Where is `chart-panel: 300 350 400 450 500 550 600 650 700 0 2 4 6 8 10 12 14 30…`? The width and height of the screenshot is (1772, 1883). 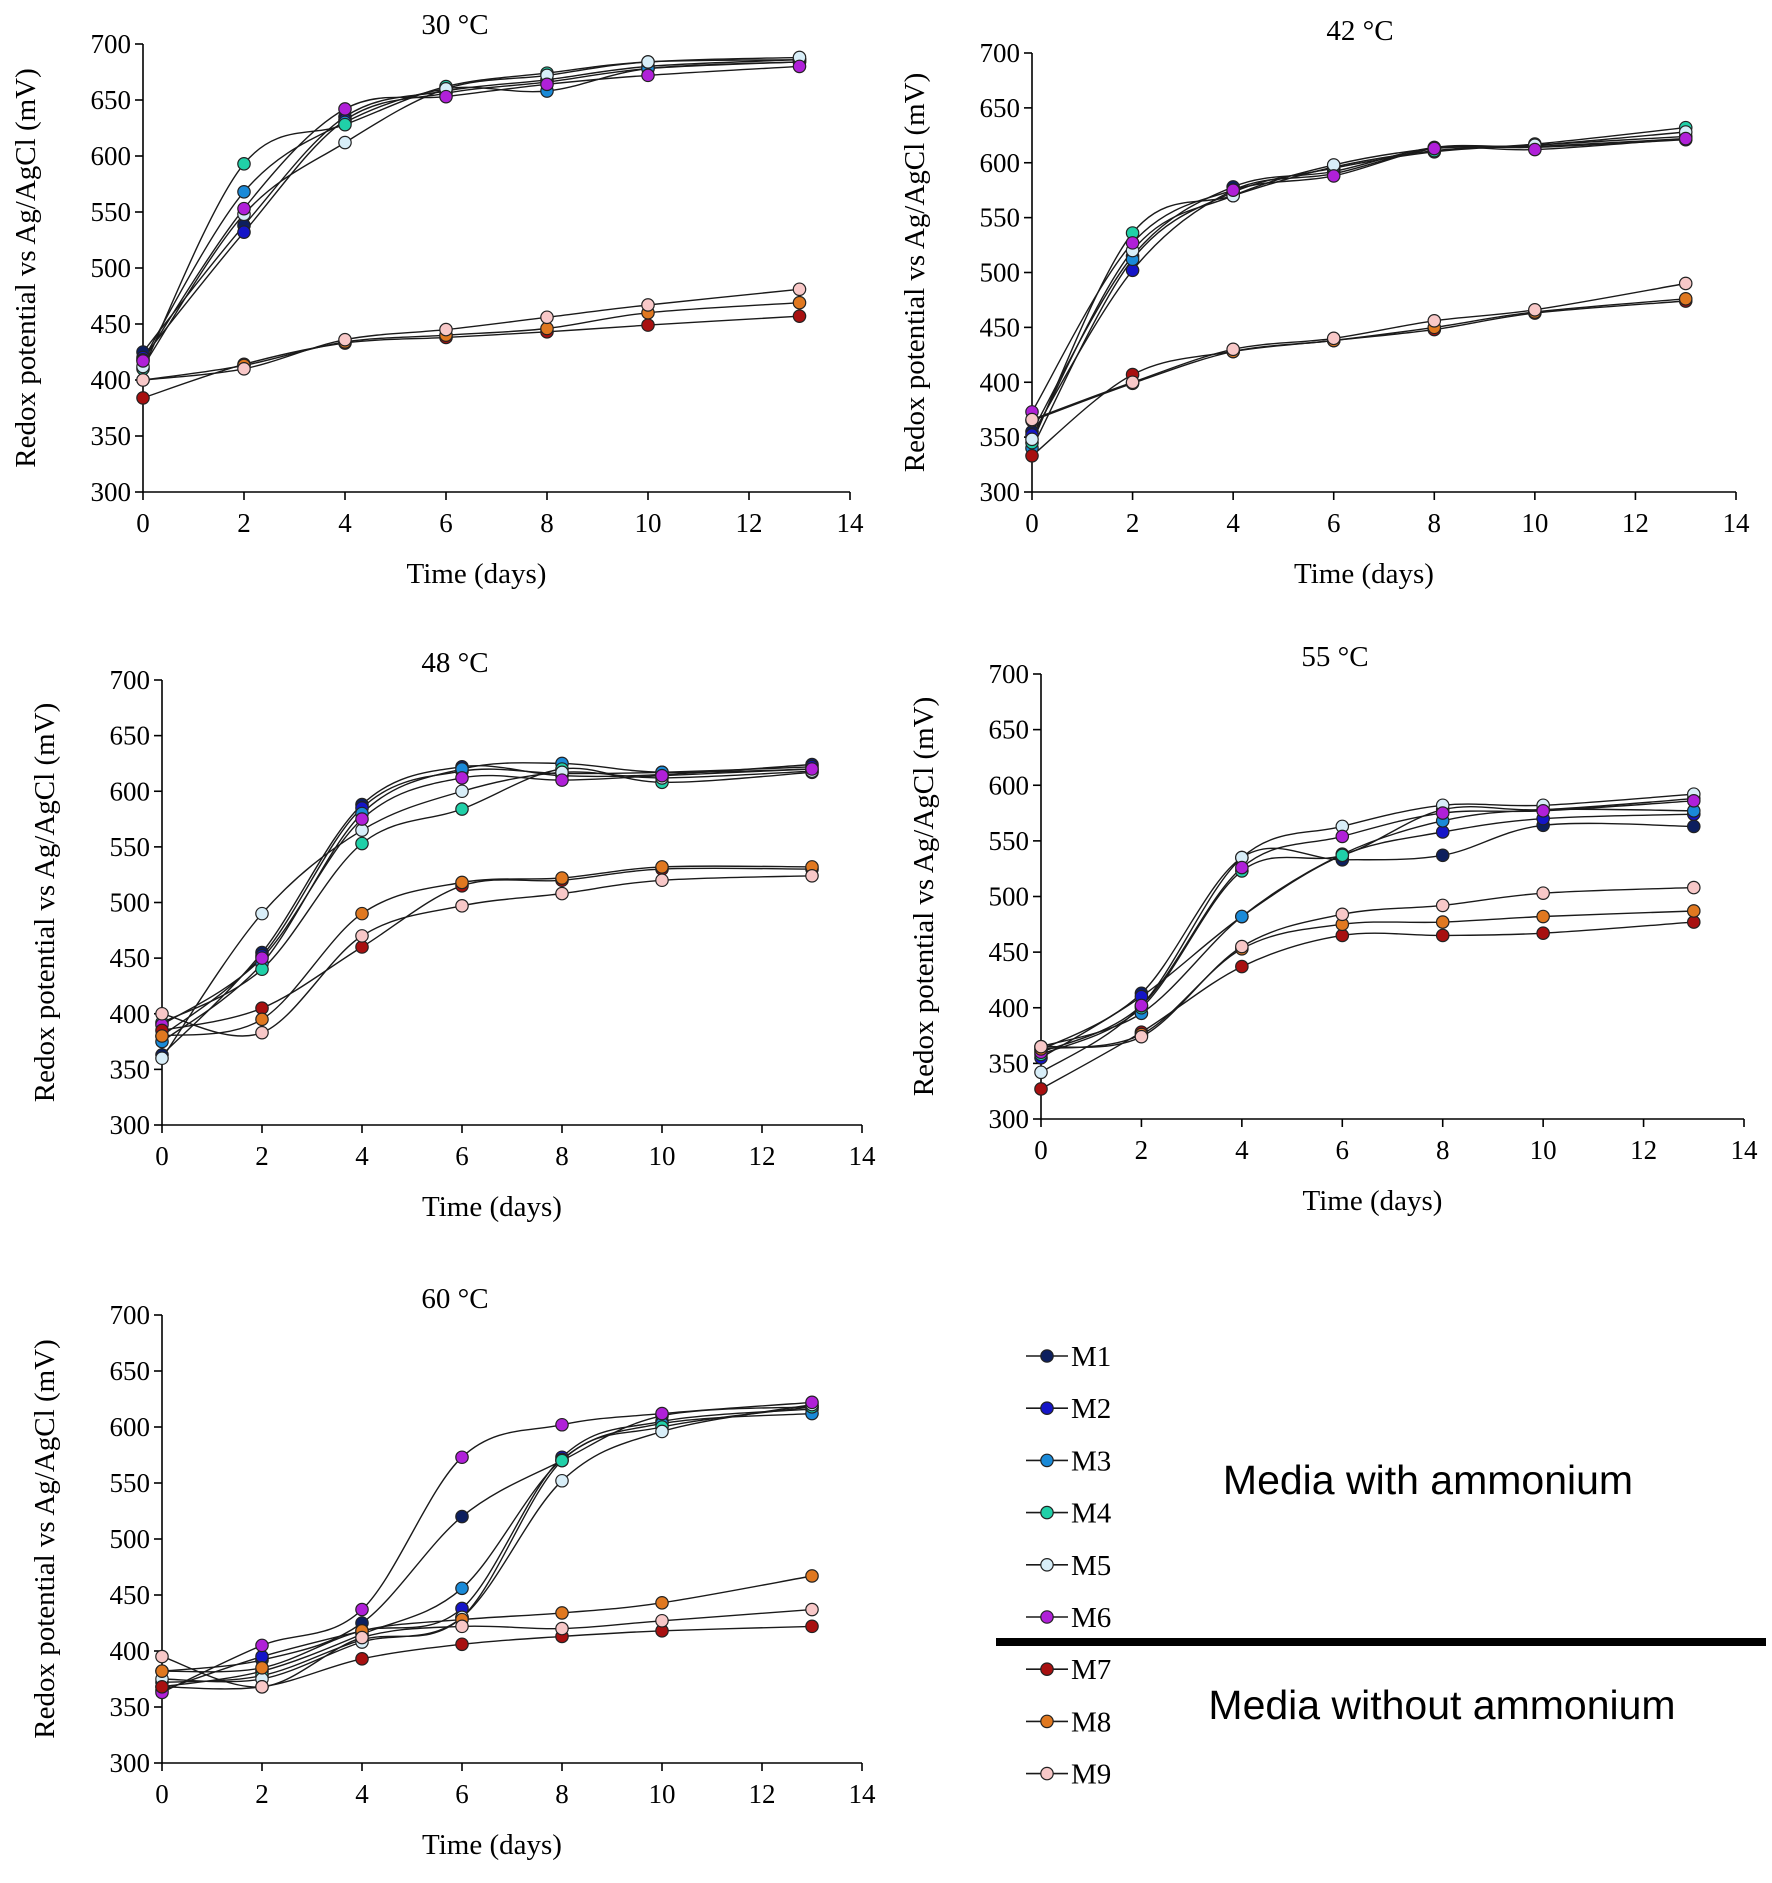
chart-panel: 300 350 400 450 500 550 600 650 700 0 2 4 6 8 10 12 14 30… is located at coordinates (437, 299).